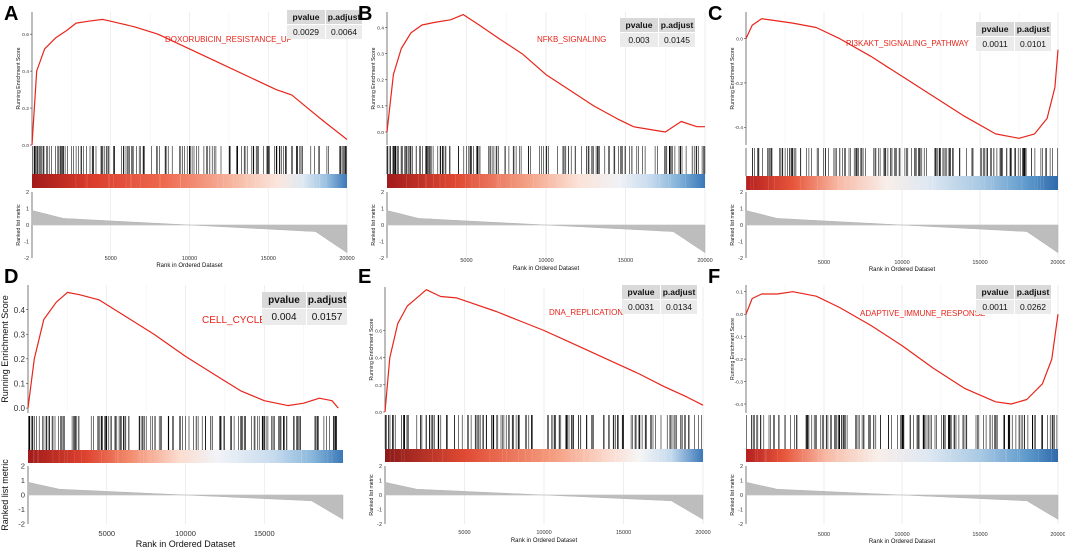  Describe the element at coordinates (364, 277) in the screenshot. I see `panel-label: E` at that location.